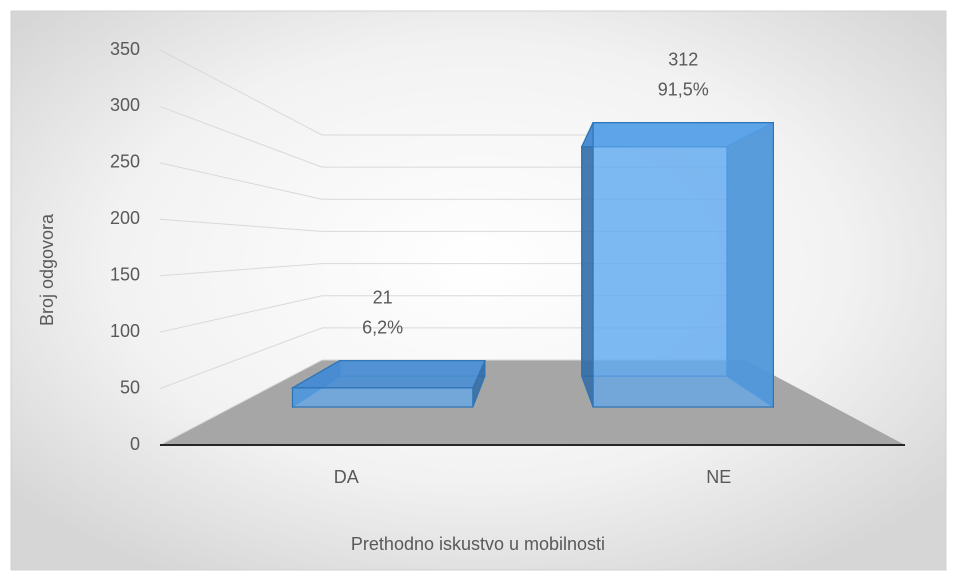 This screenshot has height=580, width=957. Describe the element at coordinates (346, 477) in the screenshot. I see `x-tick-label: DA` at that location.